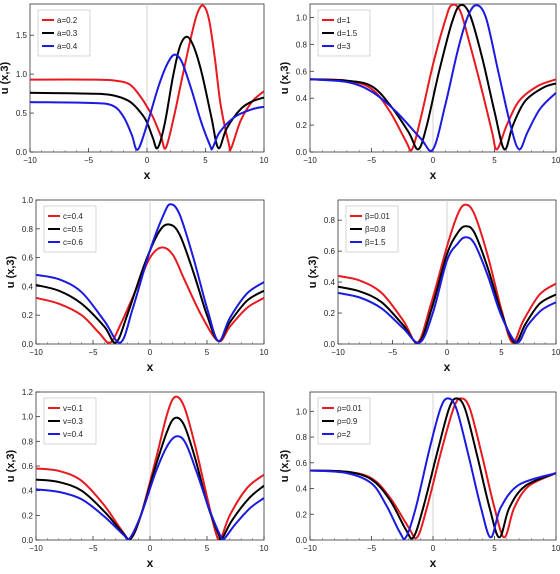 This screenshot has height=574, width=560. What do you see at coordinates (73, 242) in the screenshot?
I see `legend-label: c=0.6` at bounding box center [73, 242].